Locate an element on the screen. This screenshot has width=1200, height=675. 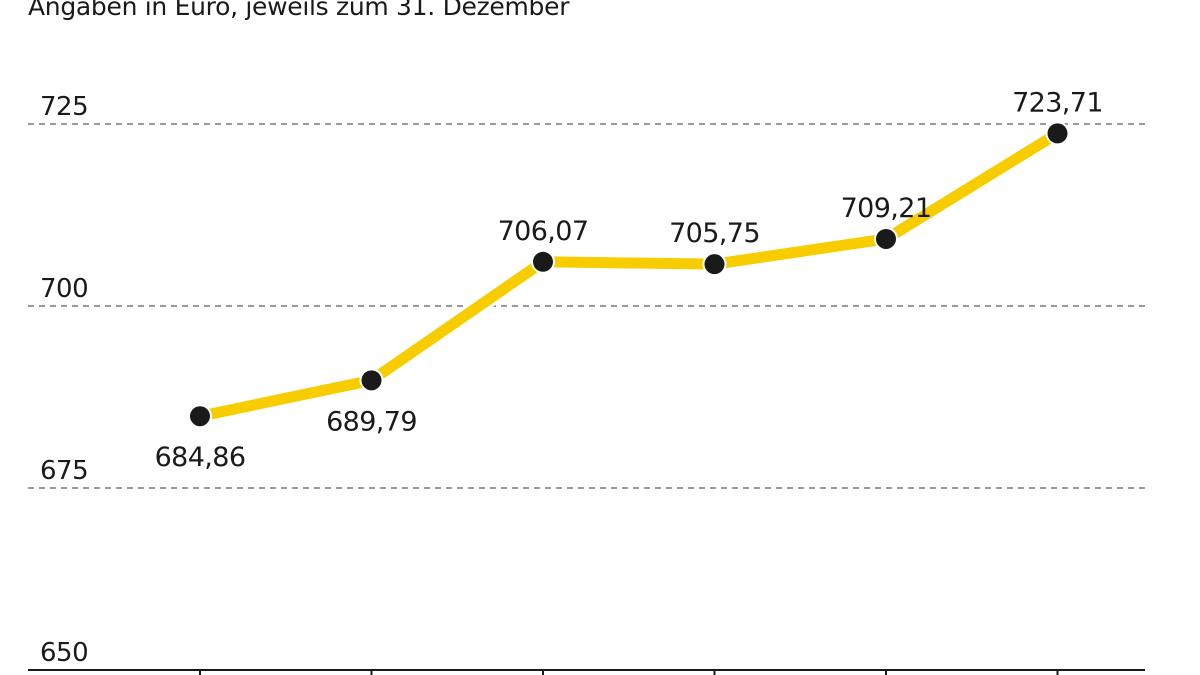
y-tick-label-725: 725 is located at coordinates (64, 107).